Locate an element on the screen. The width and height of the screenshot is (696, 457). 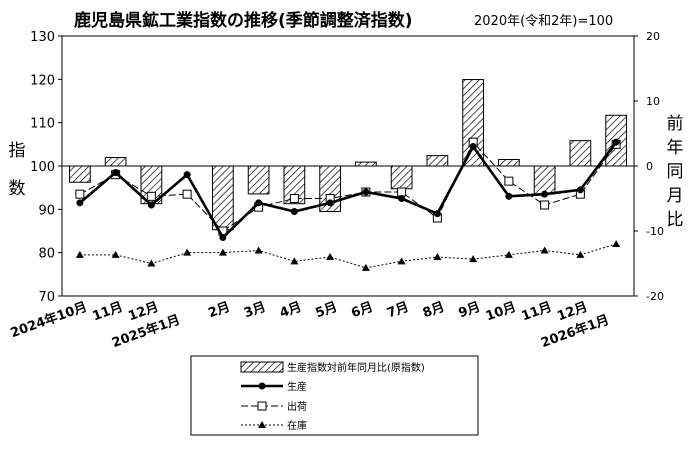
y-right-tick-label: 0 is located at coordinates (649, 166).